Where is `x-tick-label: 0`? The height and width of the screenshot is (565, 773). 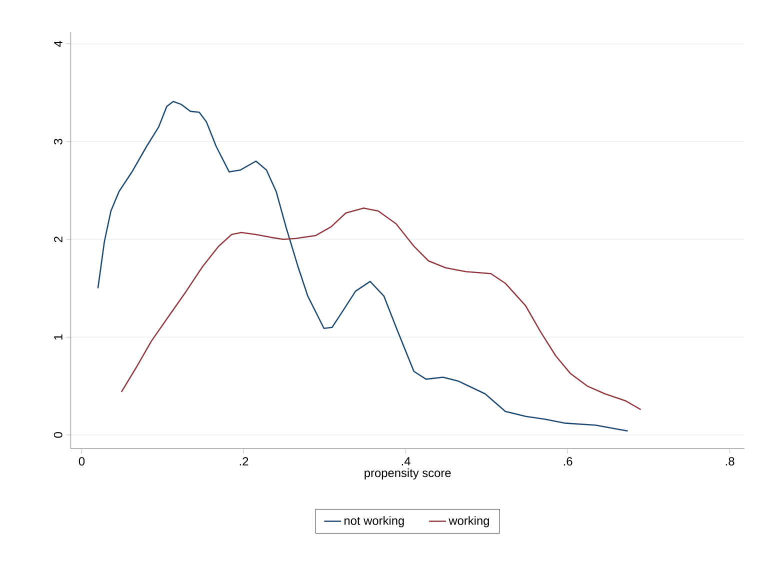 x-tick-label: 0 is located at coordinates (81, 461).